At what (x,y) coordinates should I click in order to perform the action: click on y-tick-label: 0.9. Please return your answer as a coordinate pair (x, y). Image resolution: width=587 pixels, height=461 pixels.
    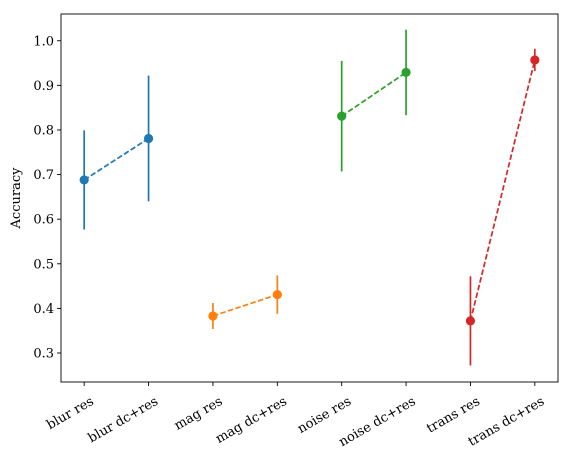
    Looking at the image, I should click on (43, 86).